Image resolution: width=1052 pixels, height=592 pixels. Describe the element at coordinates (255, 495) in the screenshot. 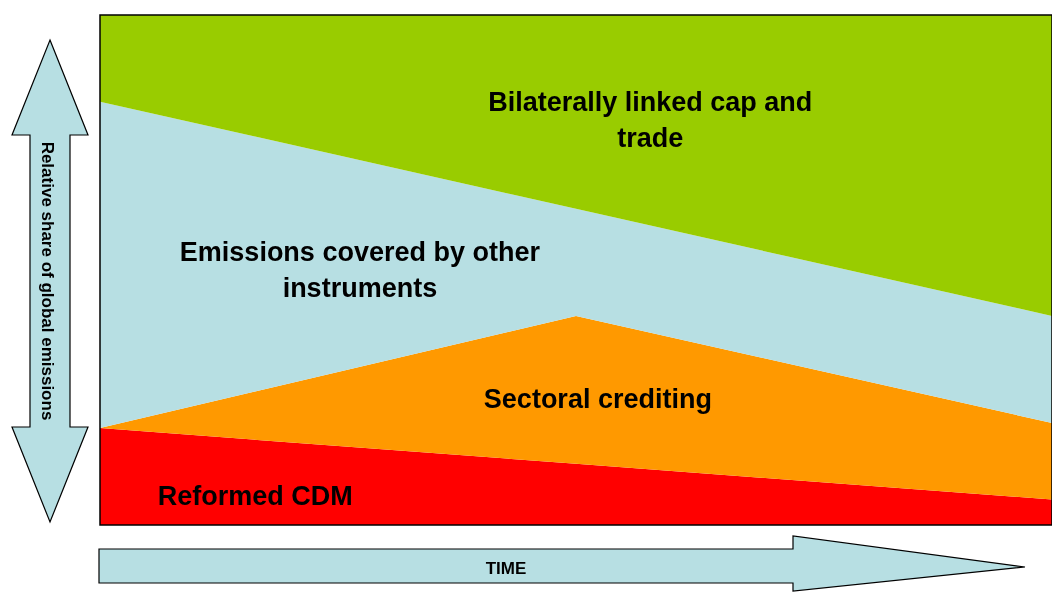

I see `series-label: Reformed CDM` at that location.